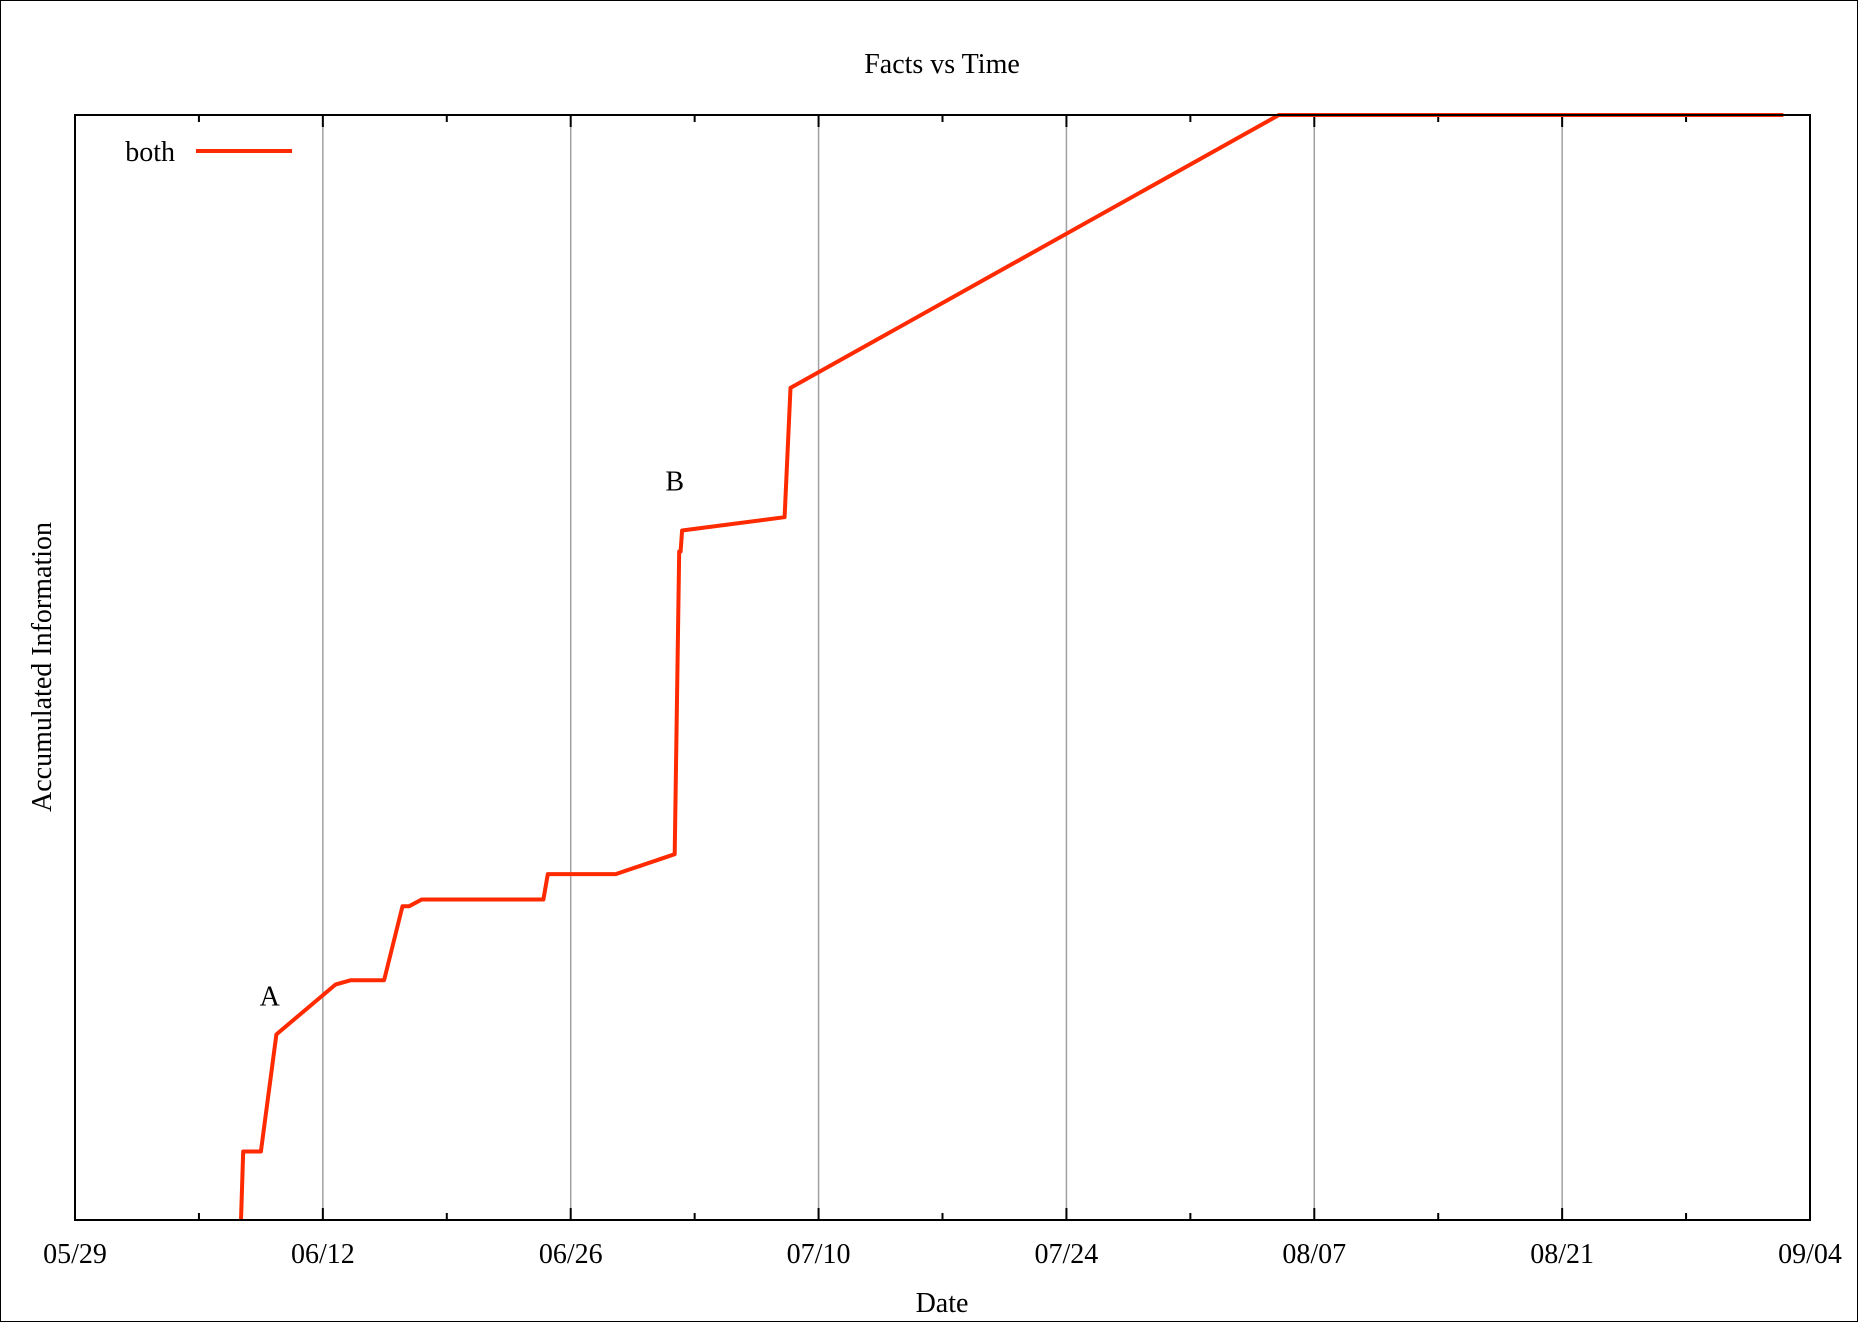  Describe the element at coordinates (208, 152) in the screenshot. I see `legend: both` at that location.